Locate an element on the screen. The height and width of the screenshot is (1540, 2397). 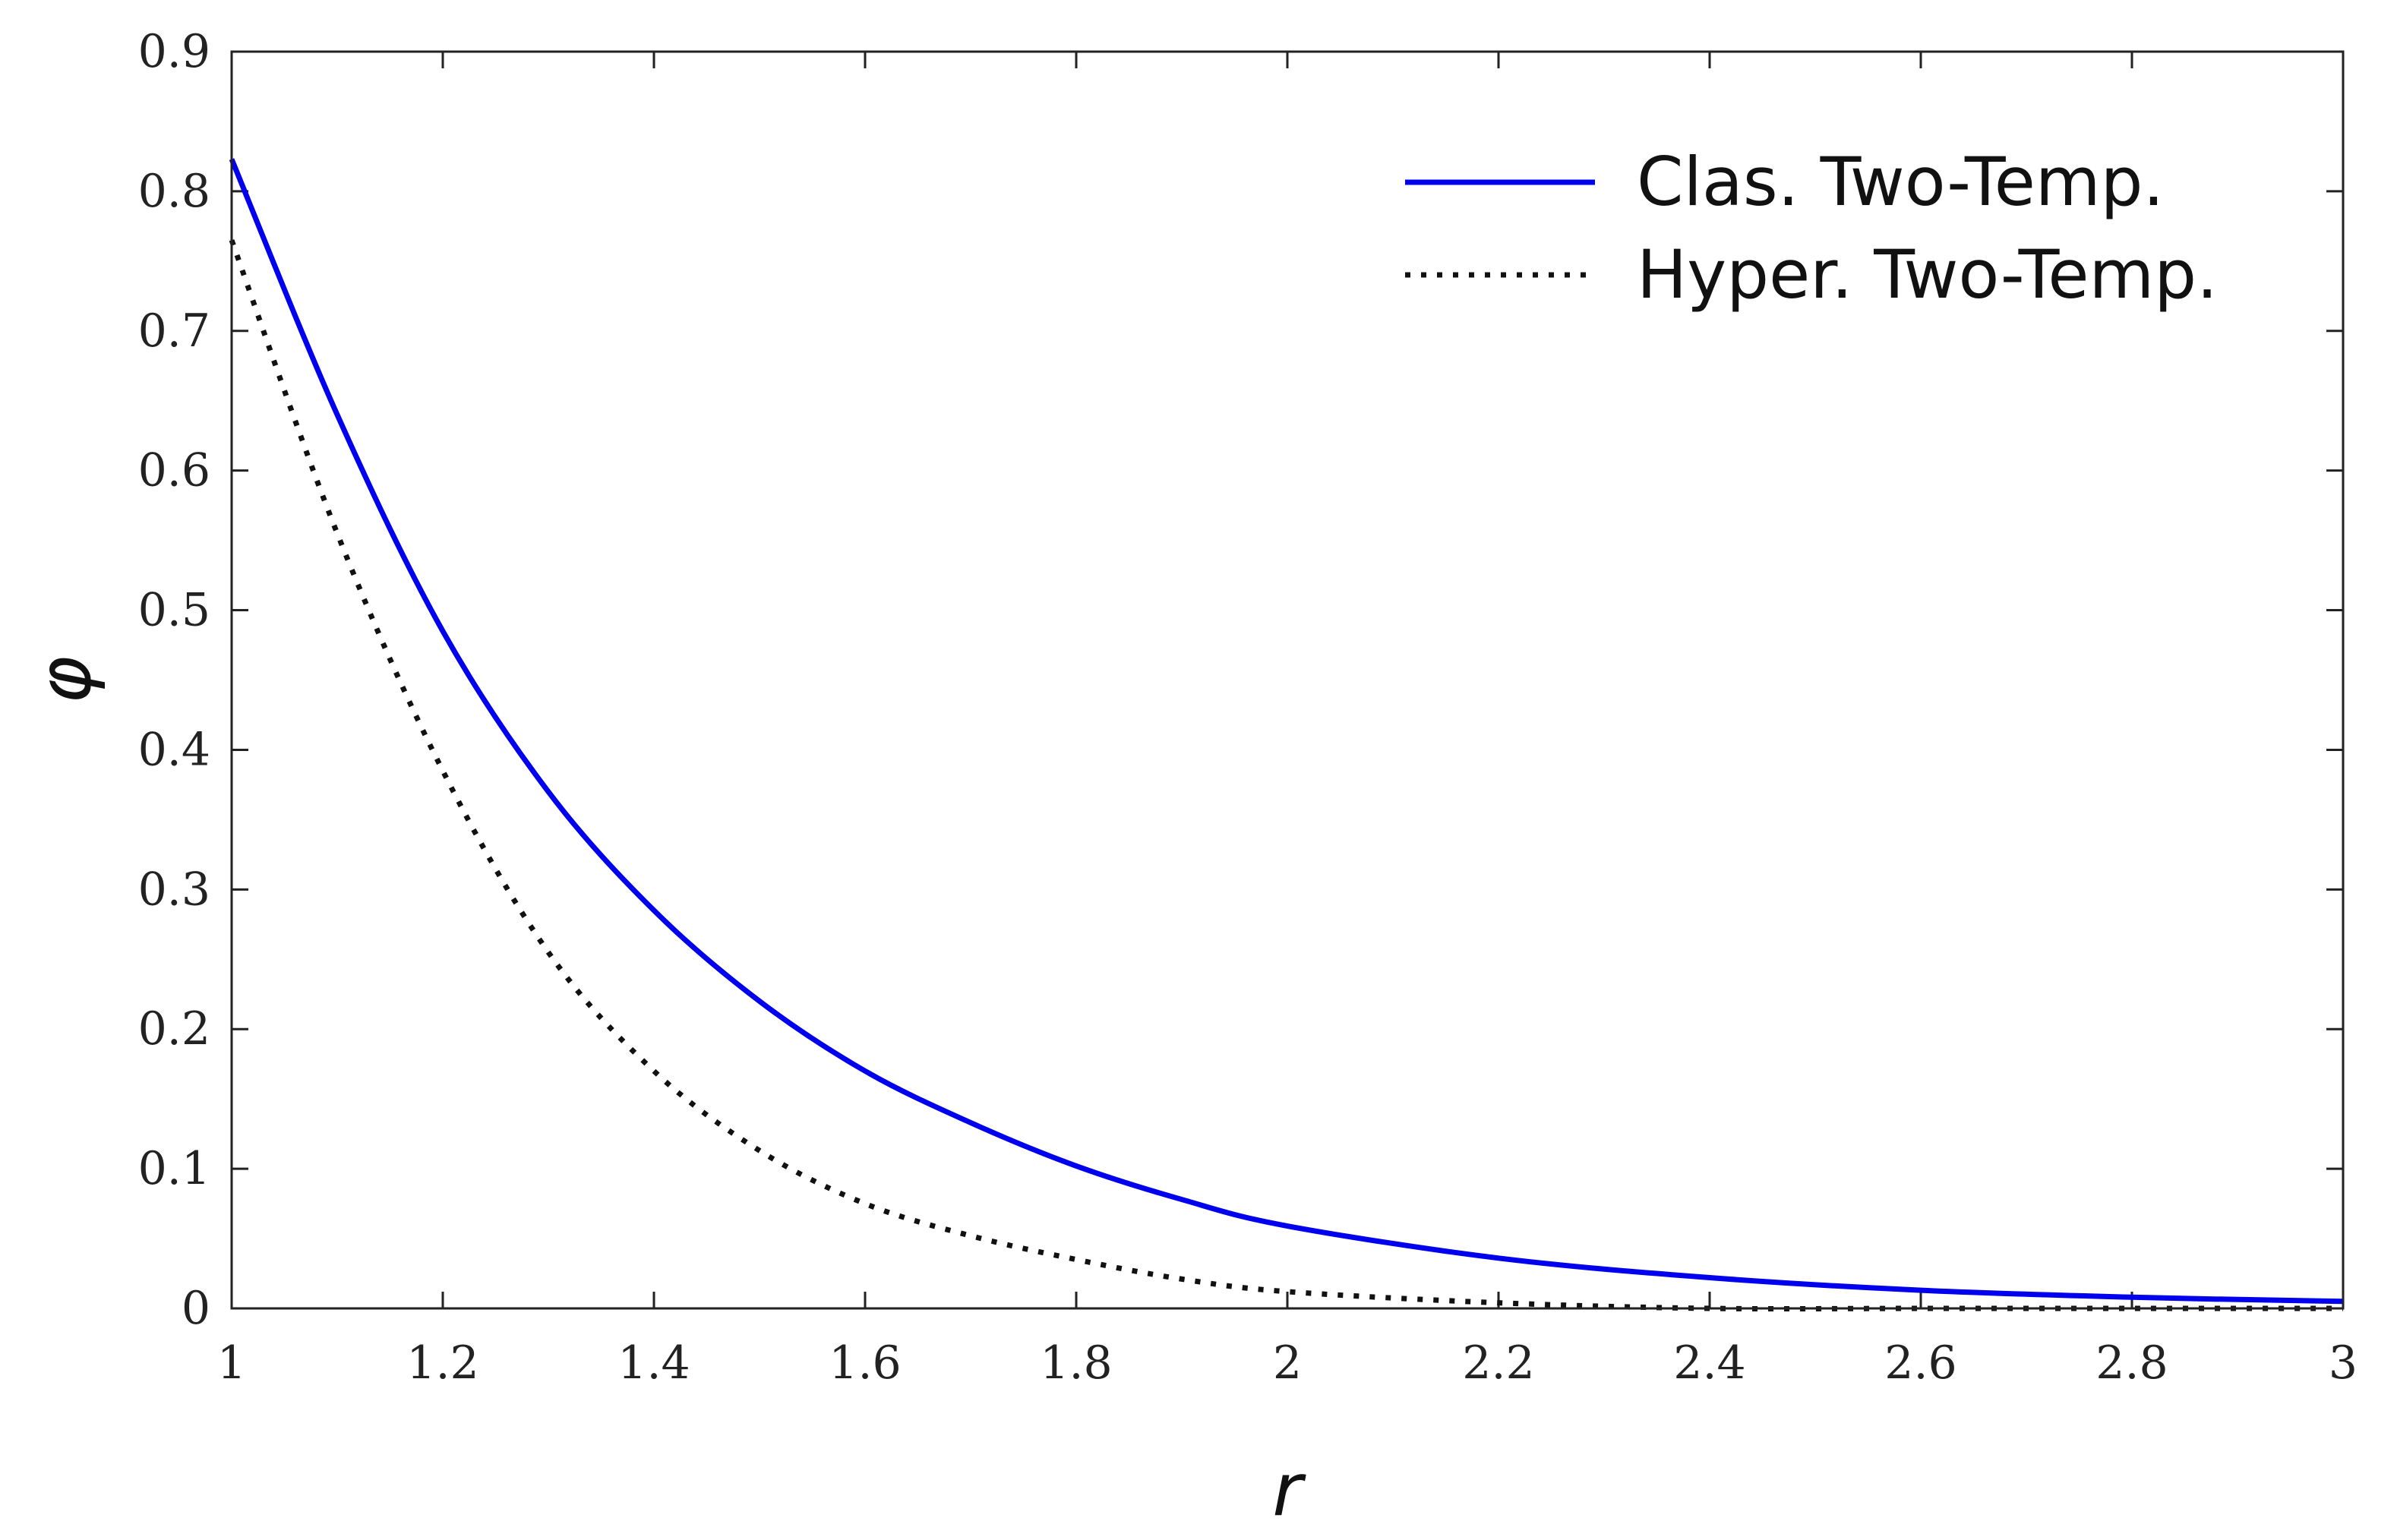
y-tick-label: 0.9 is located at coordinates (174, 51).